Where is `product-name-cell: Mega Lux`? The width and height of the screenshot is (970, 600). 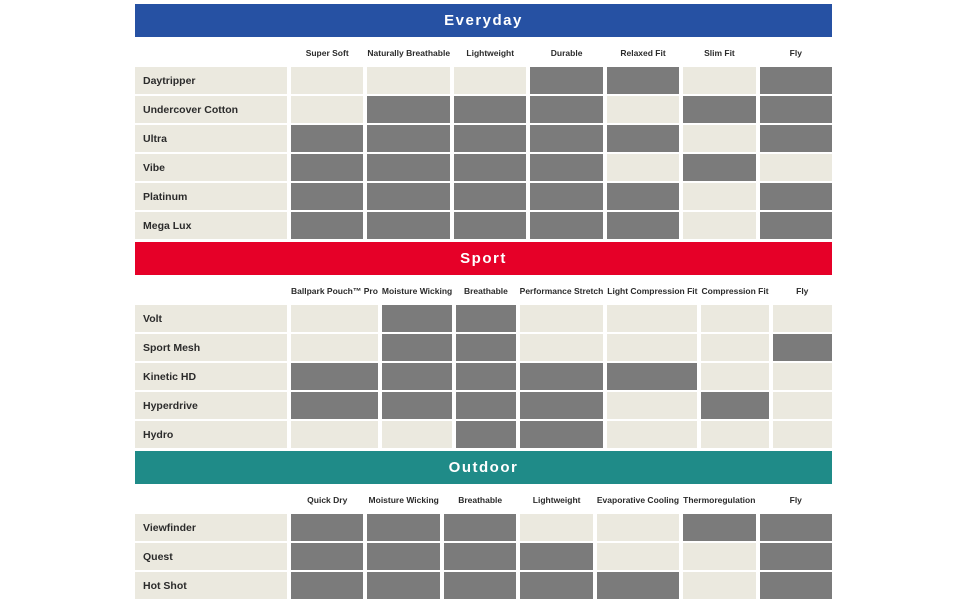 product-name-cell: Mega Lux is located at coordinates (211, 225).